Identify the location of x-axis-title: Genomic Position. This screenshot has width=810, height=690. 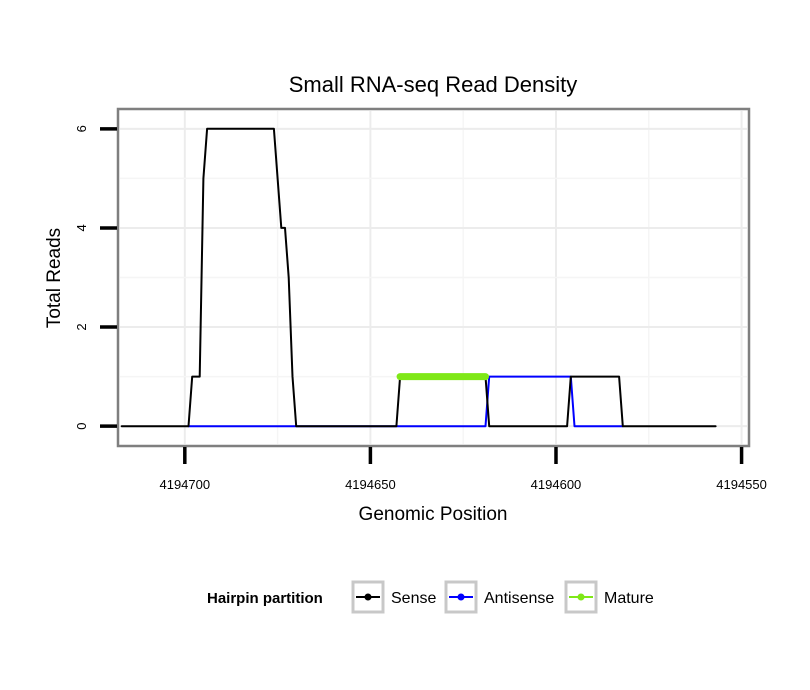
(433, 514).